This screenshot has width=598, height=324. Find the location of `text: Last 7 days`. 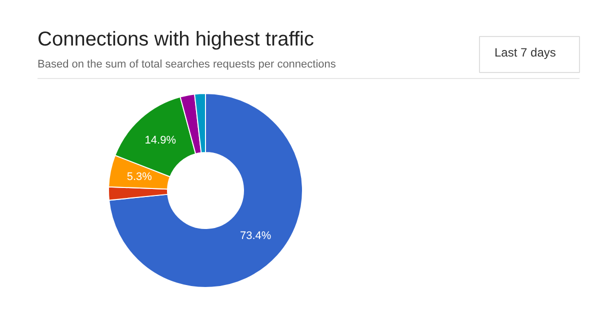

text: Last 7 days is located at coordinates (525, 53).